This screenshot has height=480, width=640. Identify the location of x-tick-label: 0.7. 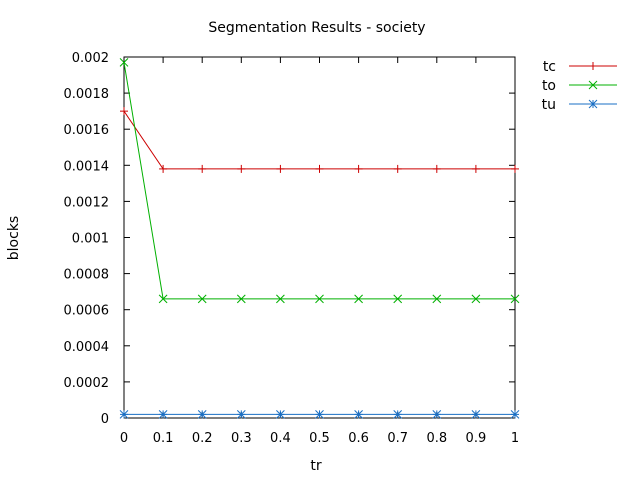
(397, 438).